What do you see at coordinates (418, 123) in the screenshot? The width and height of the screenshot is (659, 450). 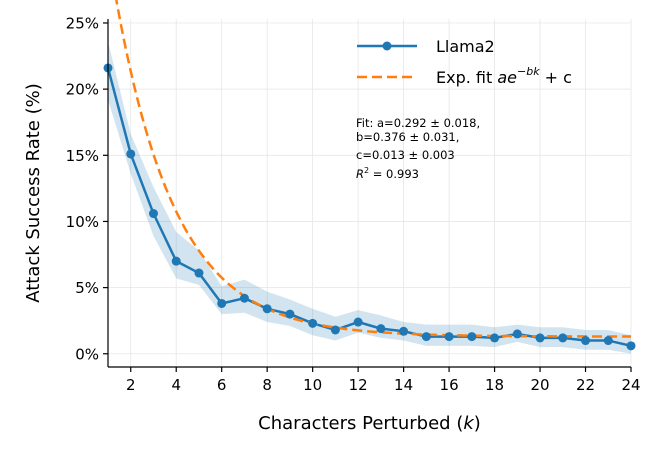 I see `fit-annotation-line1: Fit: a=0.292 ± 0.018,` at bounding box center [418, 123].